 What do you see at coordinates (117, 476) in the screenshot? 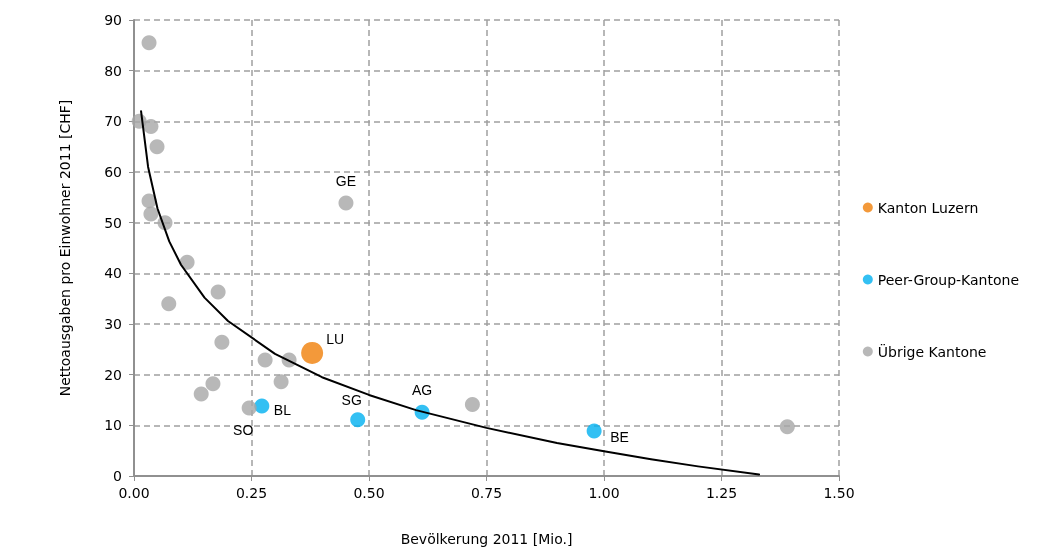
I see `y-tick-label: 0` at bounding box center [117, 476].